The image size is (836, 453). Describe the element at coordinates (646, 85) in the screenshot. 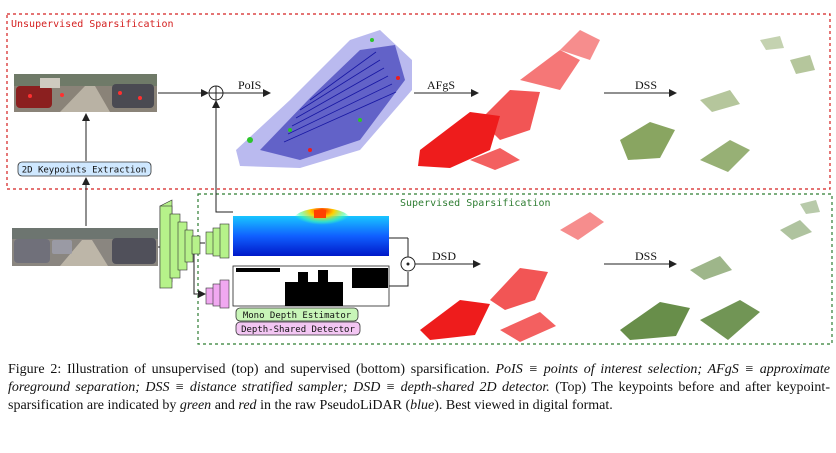

I see `dss-top-label: DSS` at that location.